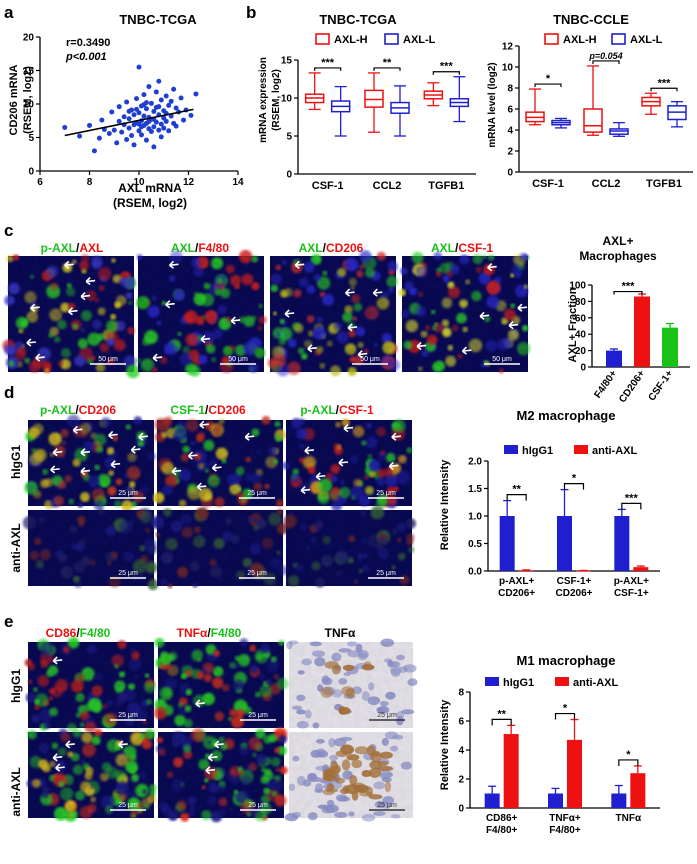  Describe the element at coordinates (29, 105) in the screenshot. I see `a-y-tick-label: 10` at that location.